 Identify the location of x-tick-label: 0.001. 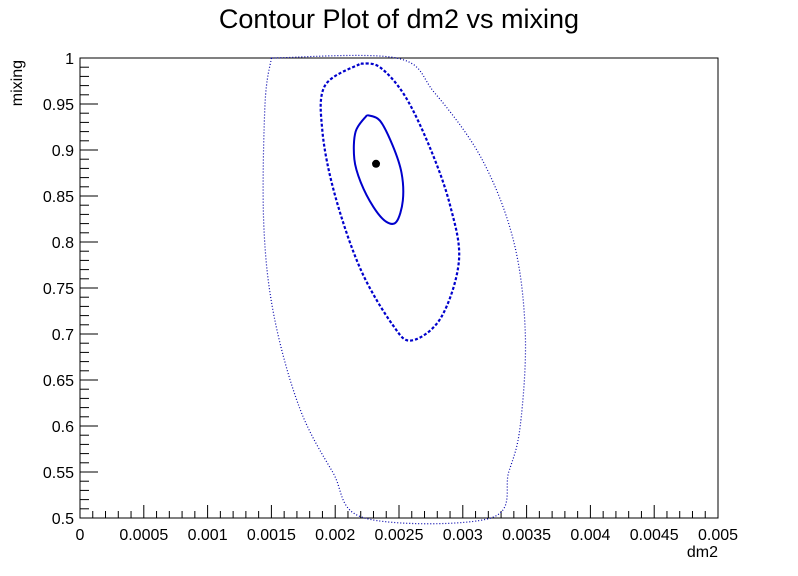
(208, 535).